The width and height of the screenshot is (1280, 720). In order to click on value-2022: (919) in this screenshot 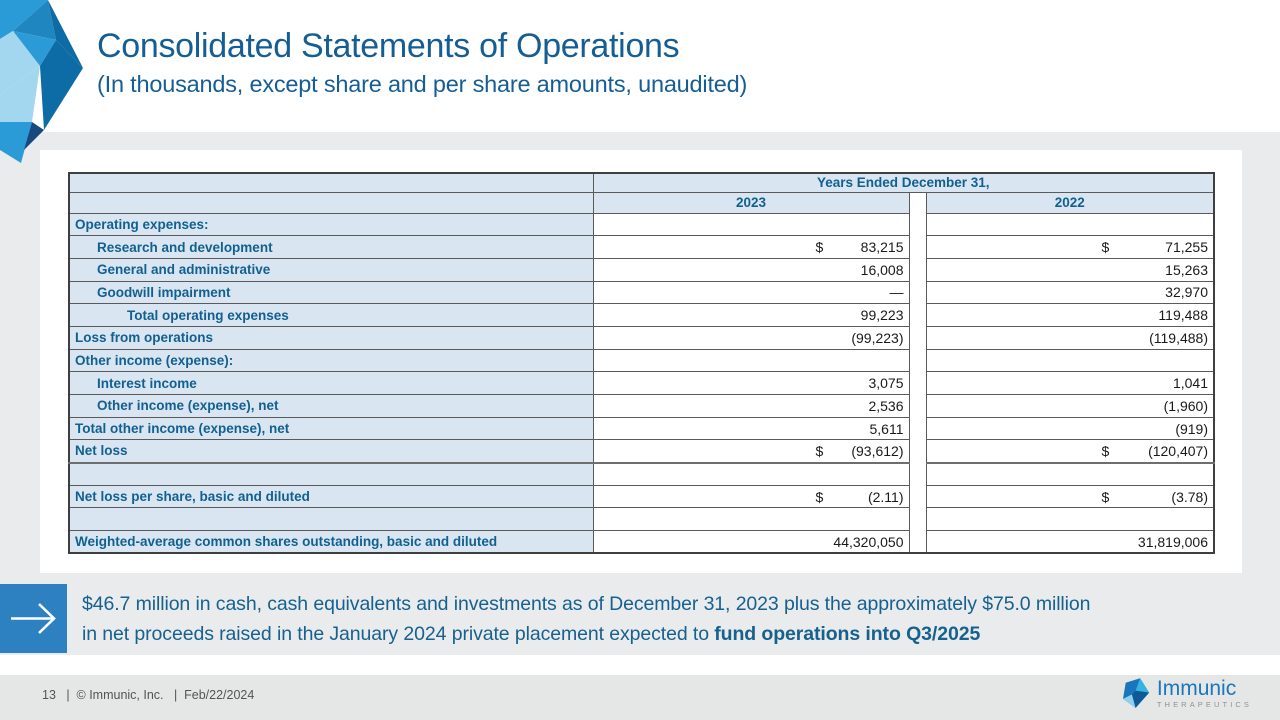, I will do `click(1070, 428)`.